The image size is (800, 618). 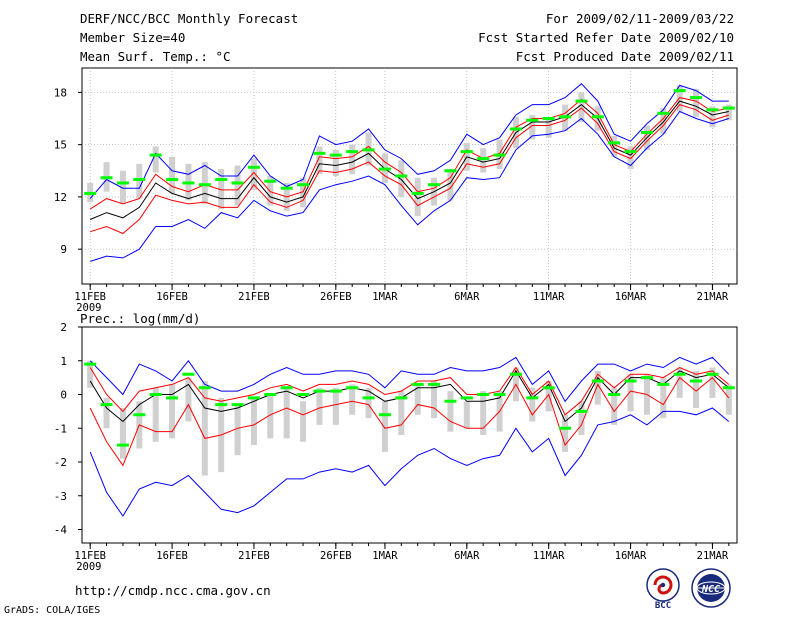 I want to click on temp-xtick-label-4: 1MAR, so click(x=385, y=297).